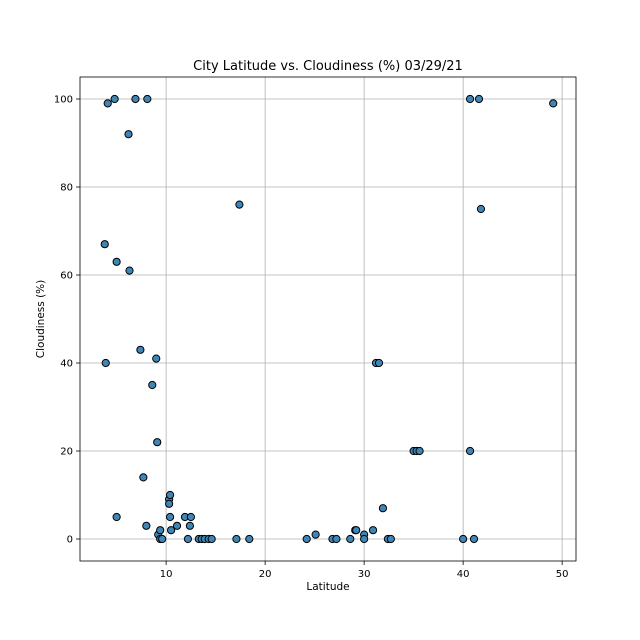  What do you see at coordinates (63, 100) in the screenshot?
I see `y-tick-label: 100` at bounding box center [63, 100].